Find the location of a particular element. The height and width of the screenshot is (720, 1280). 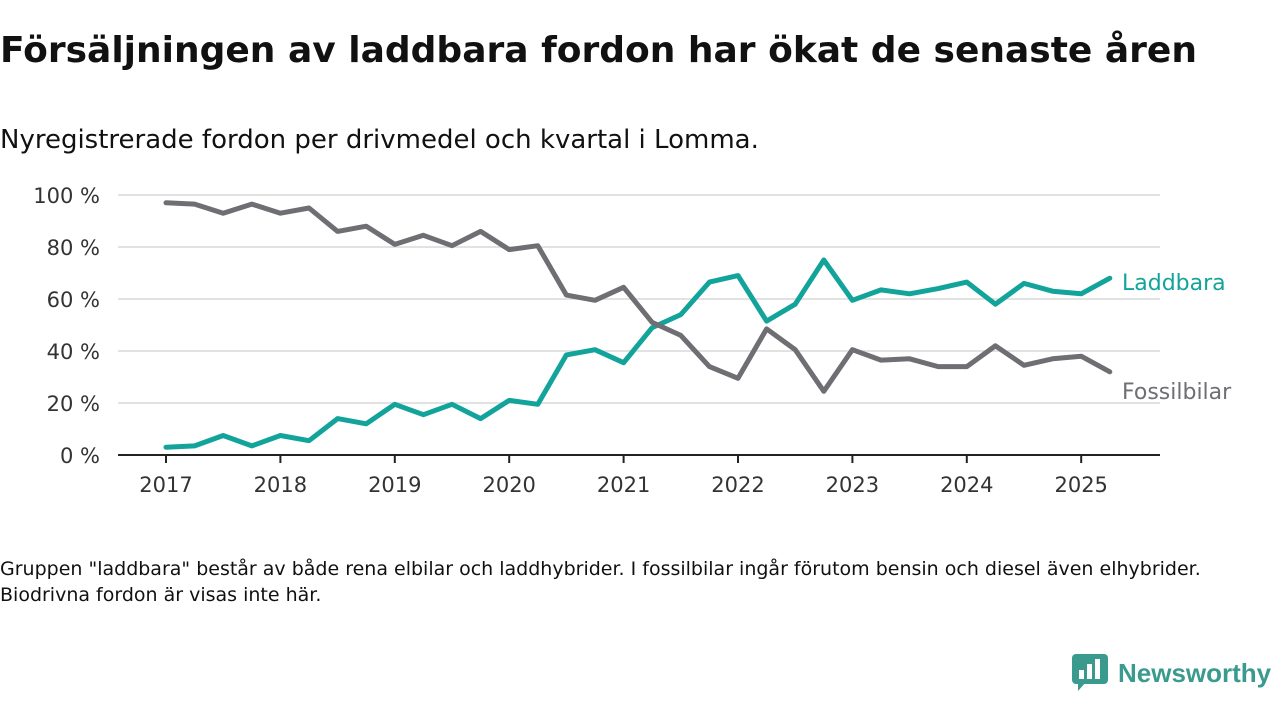

newsworthy-chart-icon is located at coordinates (1090, 672).